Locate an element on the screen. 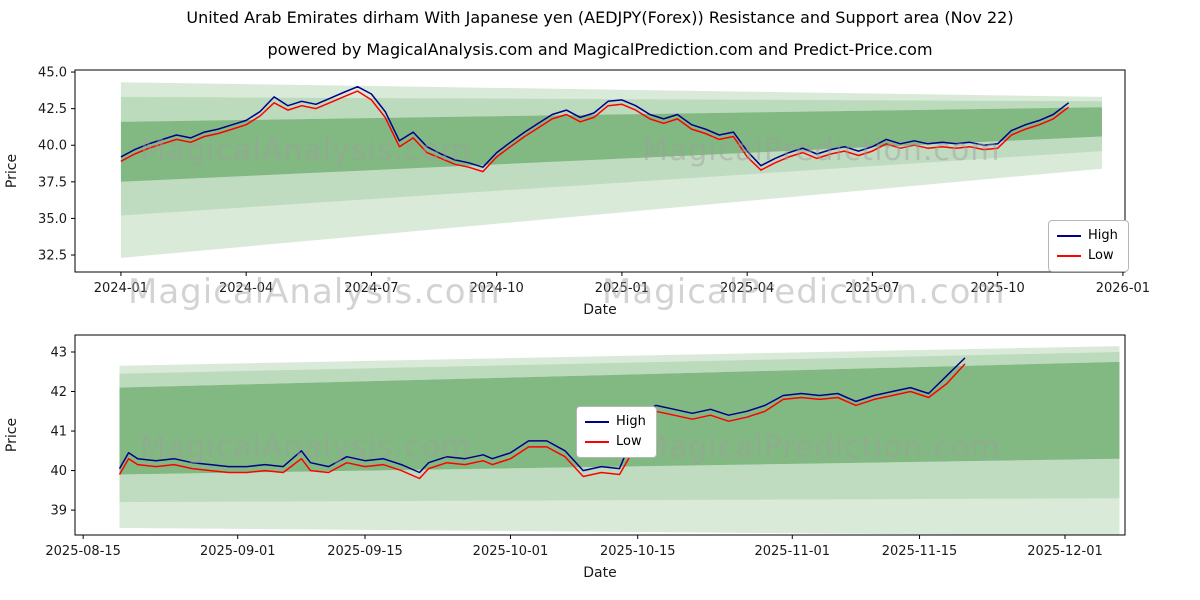 This screenshot has width=1200, height=600. svg-text: 2024-04 is located at coordinates (246, 288).